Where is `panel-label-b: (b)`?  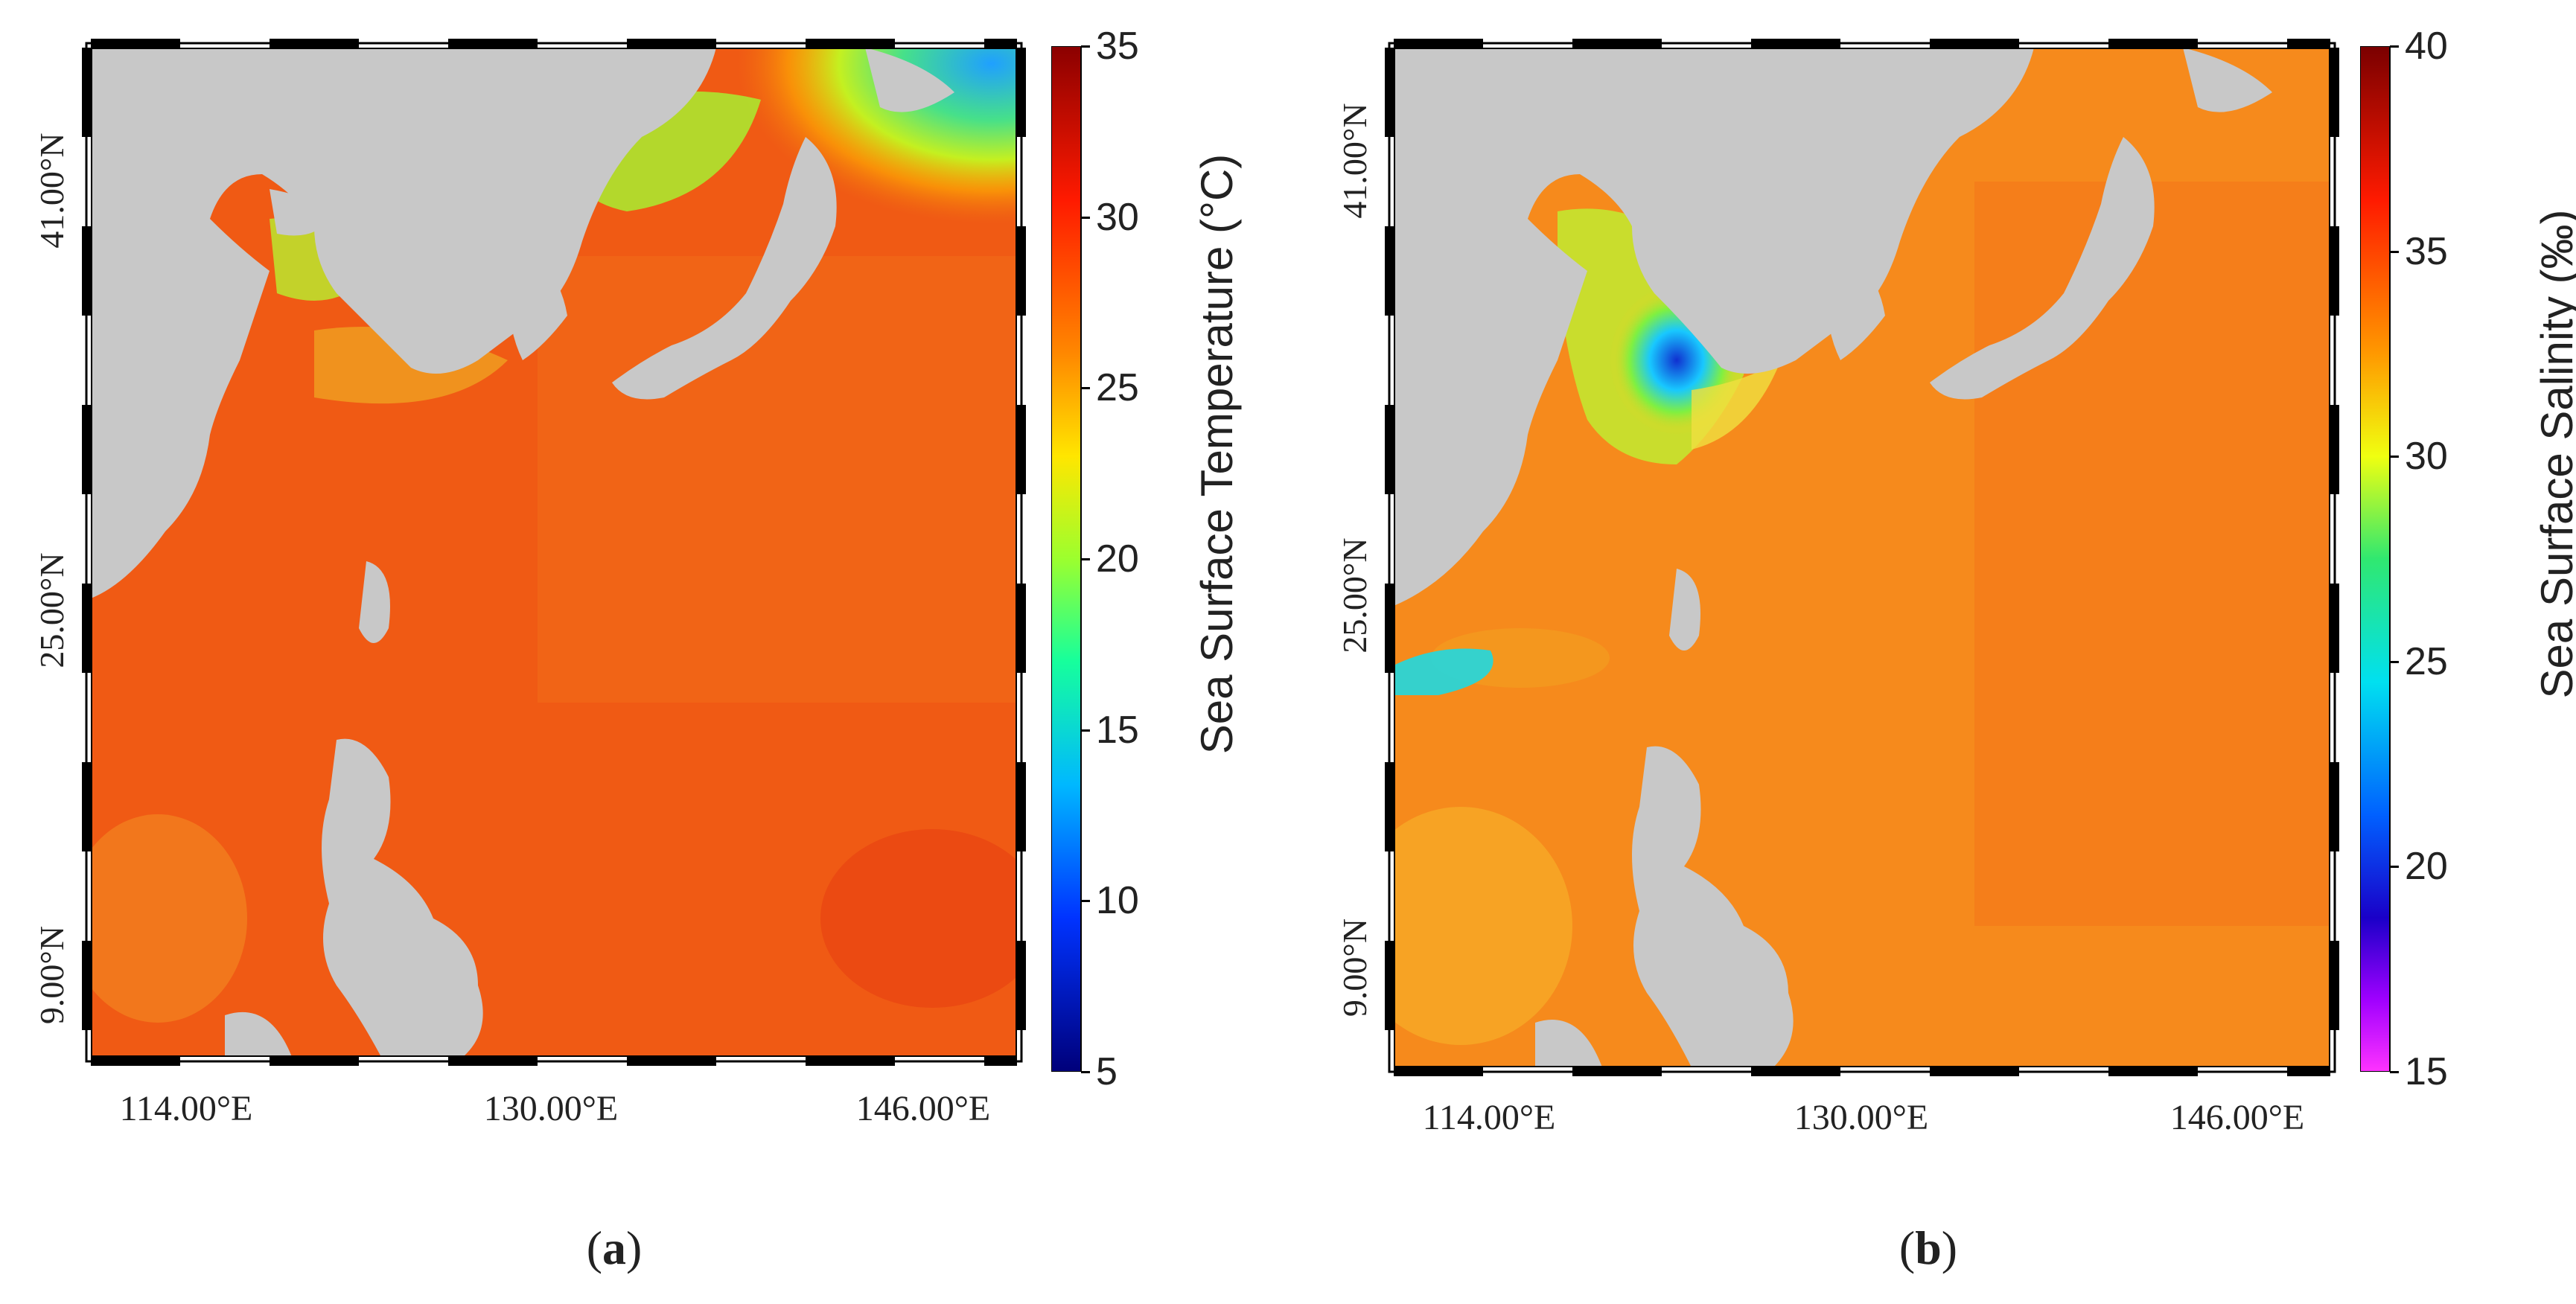 panel-label-b: (b) is located at coordinates (1928, 1247).